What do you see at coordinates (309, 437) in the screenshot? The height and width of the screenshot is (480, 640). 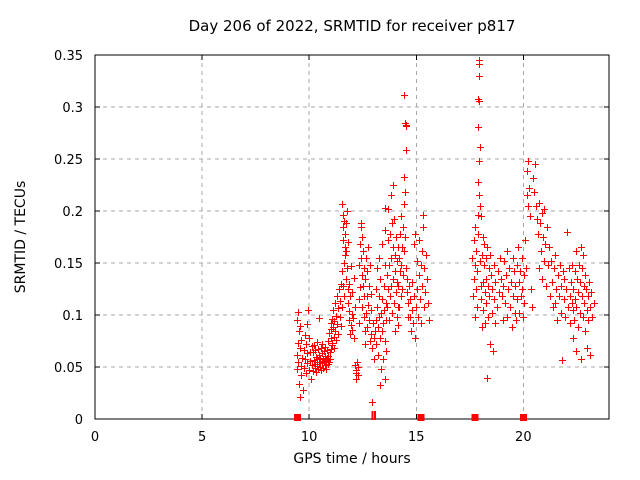 I see `x-tick-label: 10` at bounding box center [309, 437].